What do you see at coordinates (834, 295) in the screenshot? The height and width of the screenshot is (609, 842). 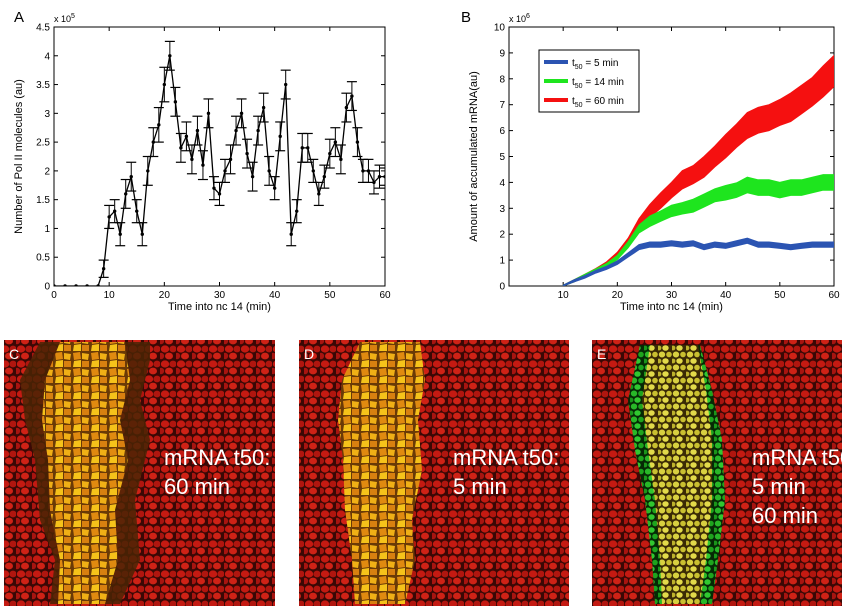 I see `chart-b-x-tick-label: 60` at bounding box center [834, 295].